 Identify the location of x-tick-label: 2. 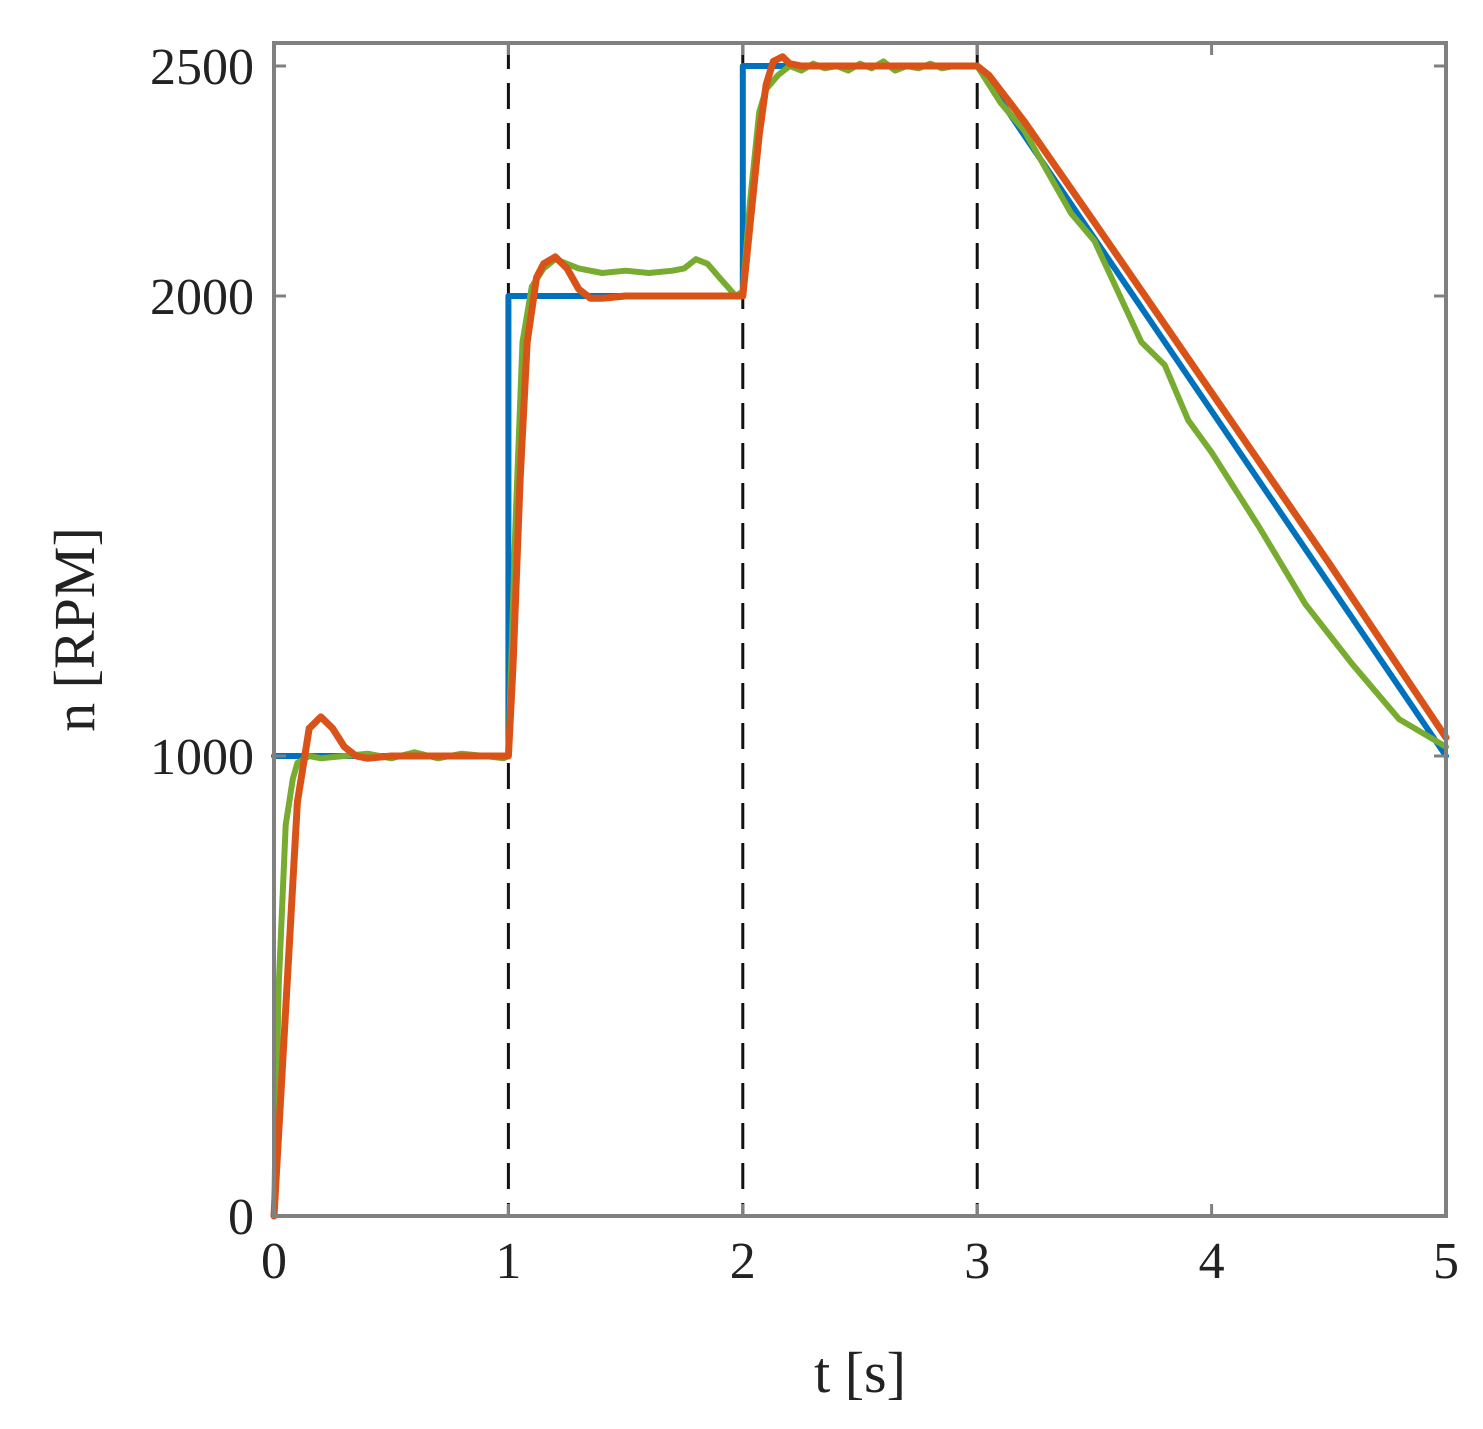
(743, 1261).